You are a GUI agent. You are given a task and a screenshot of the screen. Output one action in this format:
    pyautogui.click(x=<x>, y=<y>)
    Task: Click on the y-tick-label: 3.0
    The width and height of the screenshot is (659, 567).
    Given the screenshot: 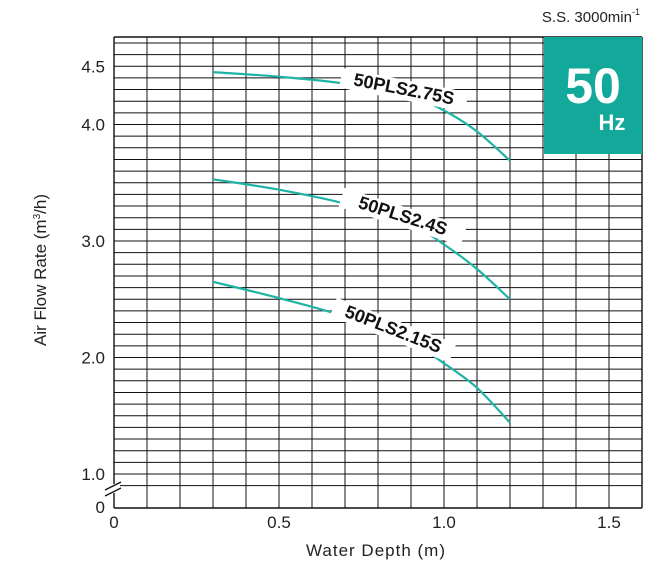 What is the action you would take?
    pyautogui.click(x=93, y=241)
    